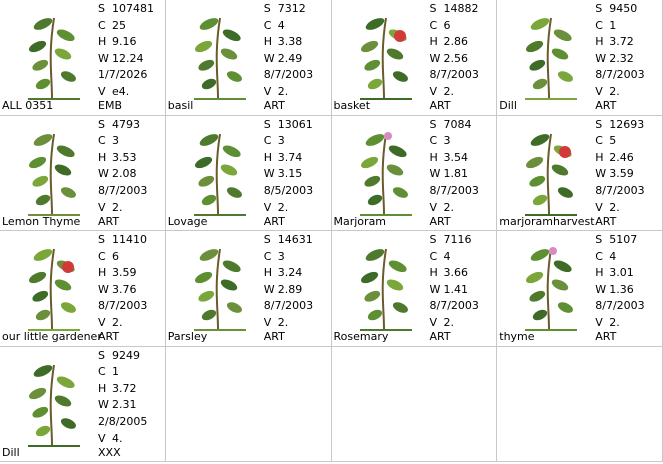  What do you see at coordinates (248, 404) in the screenshot?
I see `thumbnail-cell` at bounding box center [248, 404].